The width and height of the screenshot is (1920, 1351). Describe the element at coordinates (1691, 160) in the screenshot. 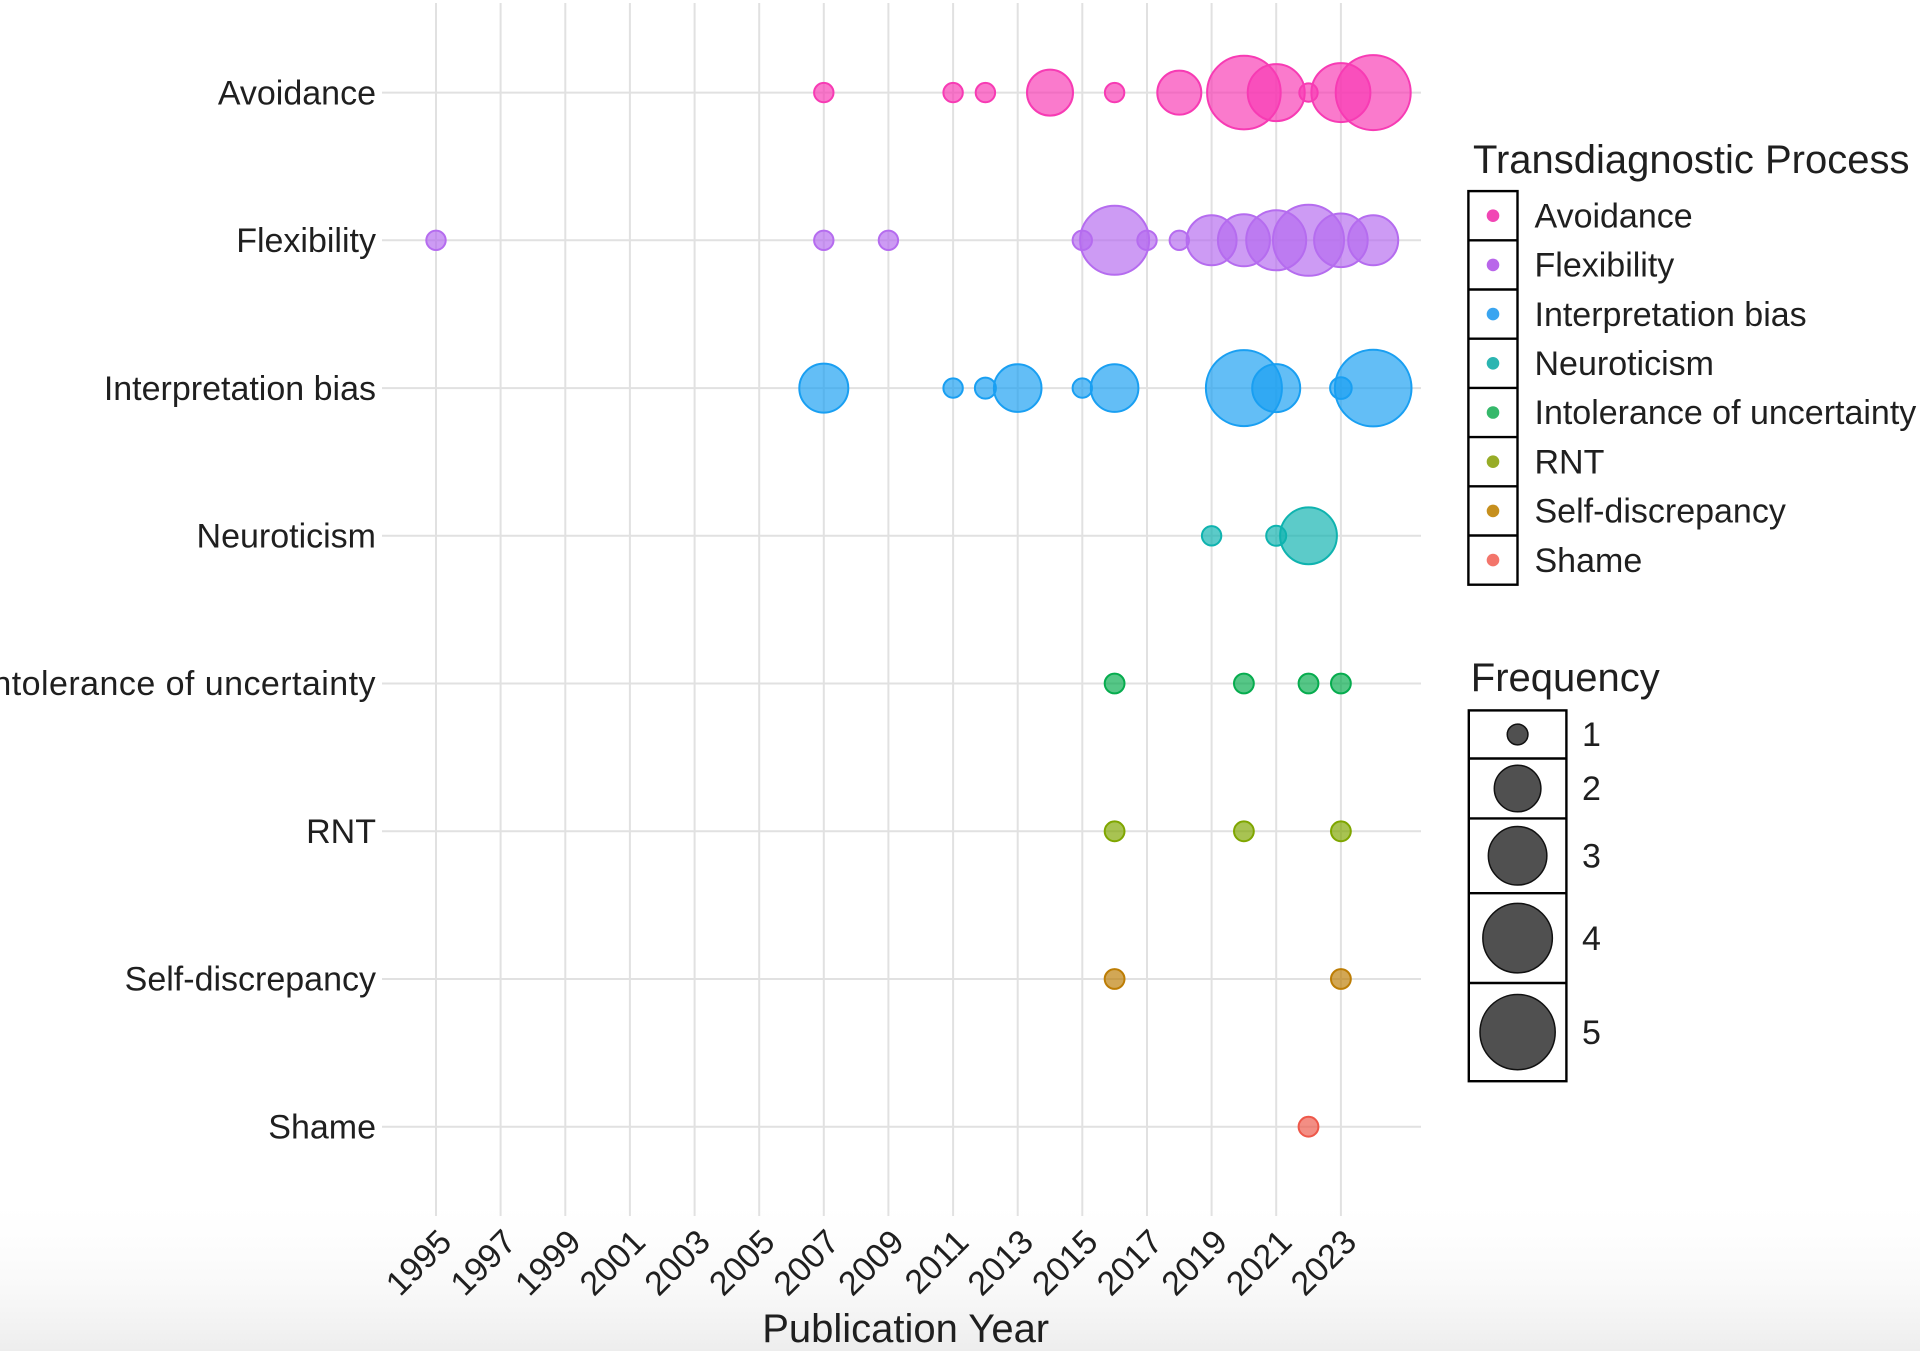

I see `svg-text: Transdiagnostic Process` at that location.